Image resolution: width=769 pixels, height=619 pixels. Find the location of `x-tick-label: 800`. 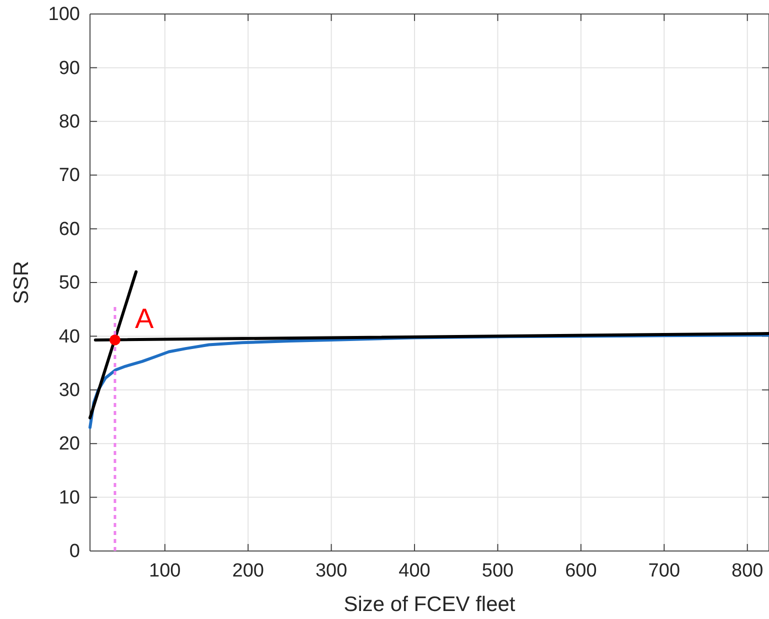

x-tick-label: 800 is located at coordinates (748, 571).